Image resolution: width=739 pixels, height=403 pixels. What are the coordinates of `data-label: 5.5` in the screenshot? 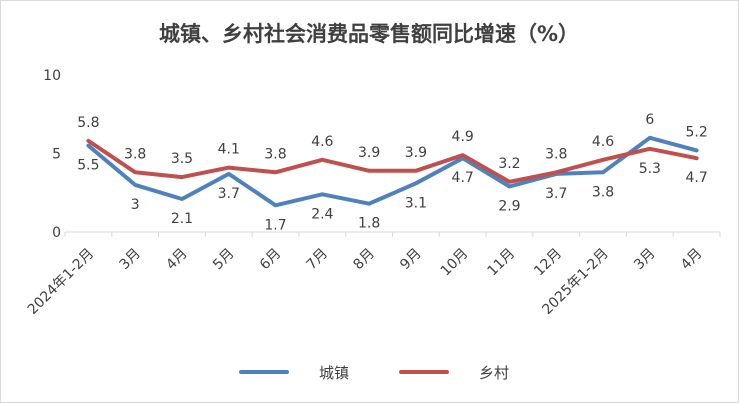 It's located at (88, 166).